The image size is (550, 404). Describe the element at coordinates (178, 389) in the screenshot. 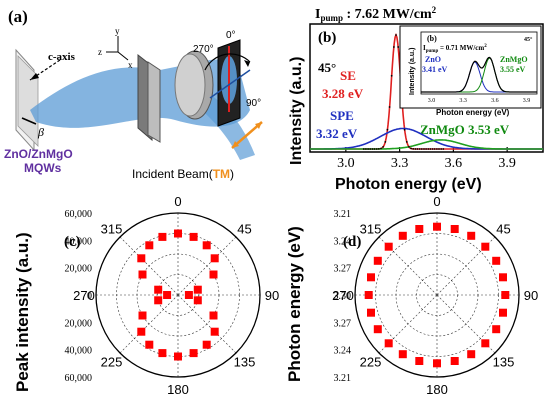

I see `polar-angle-label: 180` at that location.